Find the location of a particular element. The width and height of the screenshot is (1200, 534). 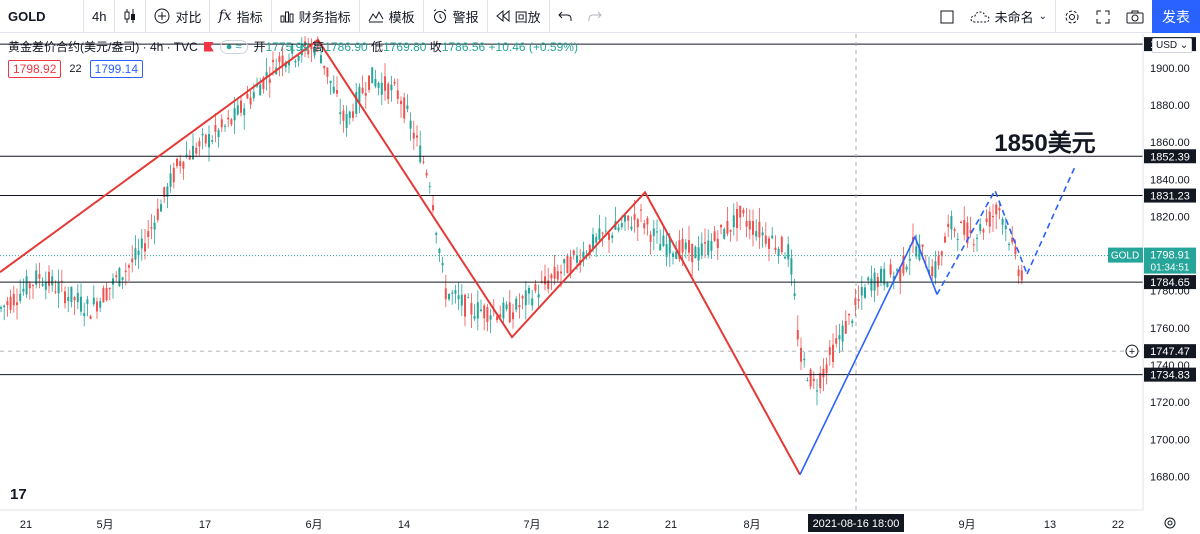

compare-button: 对比 is located at coordinates (178, 16).